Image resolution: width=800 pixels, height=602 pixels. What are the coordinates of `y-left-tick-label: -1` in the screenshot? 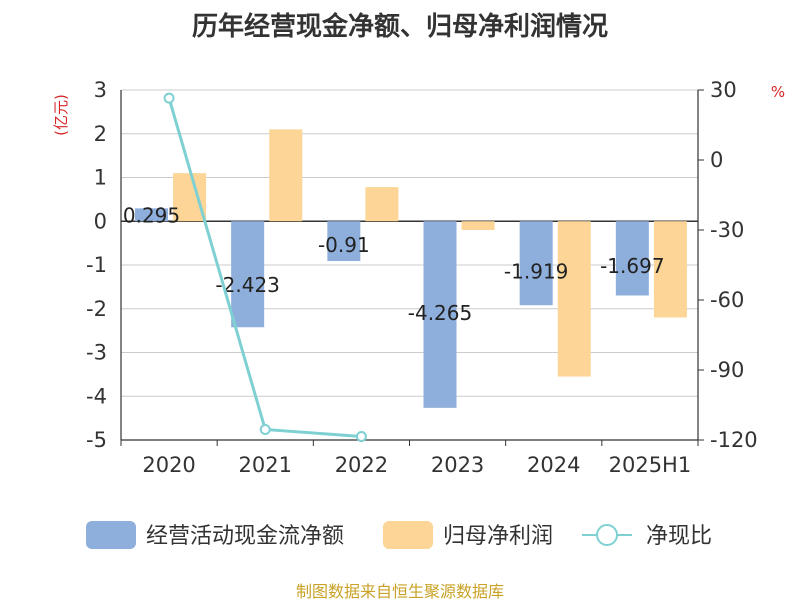 It's located at (96, 265).